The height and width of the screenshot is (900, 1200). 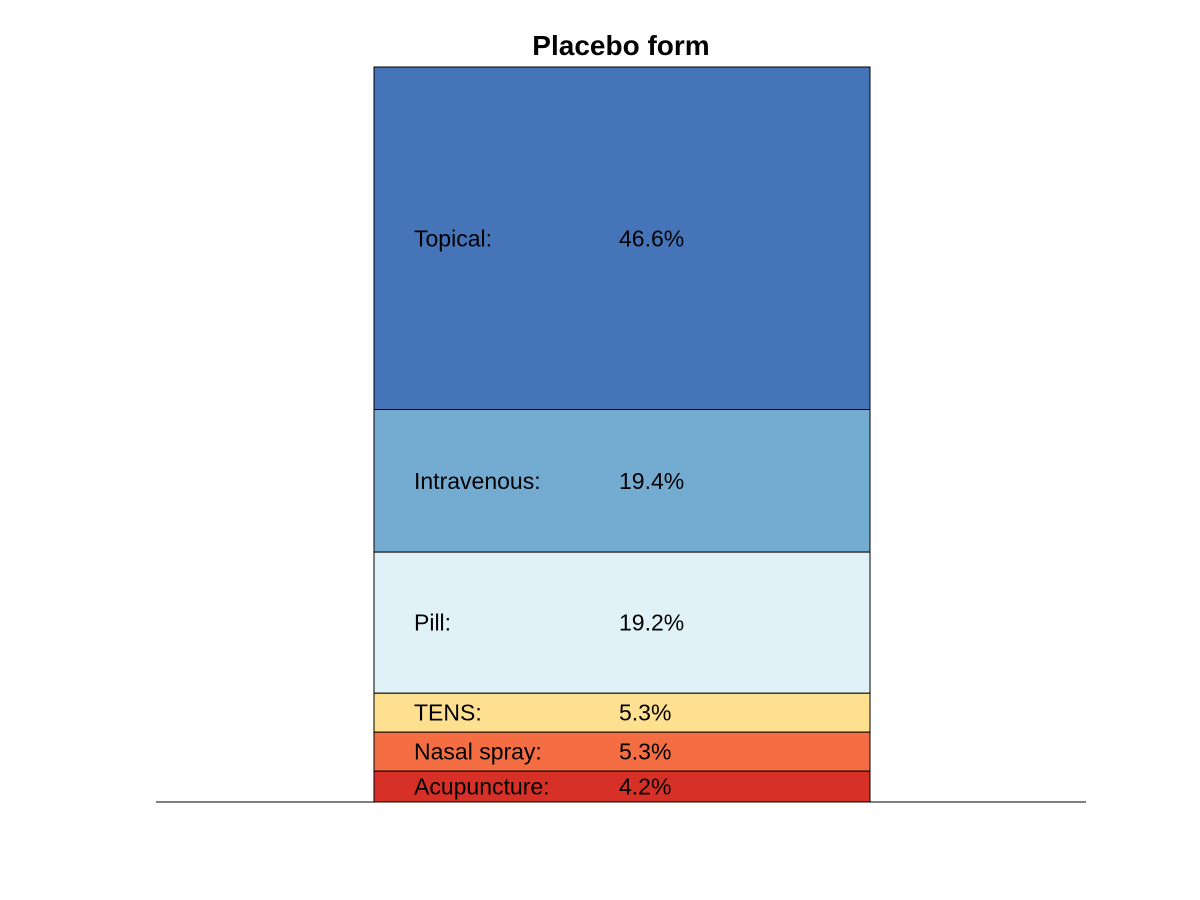 I want to click on segment-value-topical: 46.6%, so click(x=651, y=238).